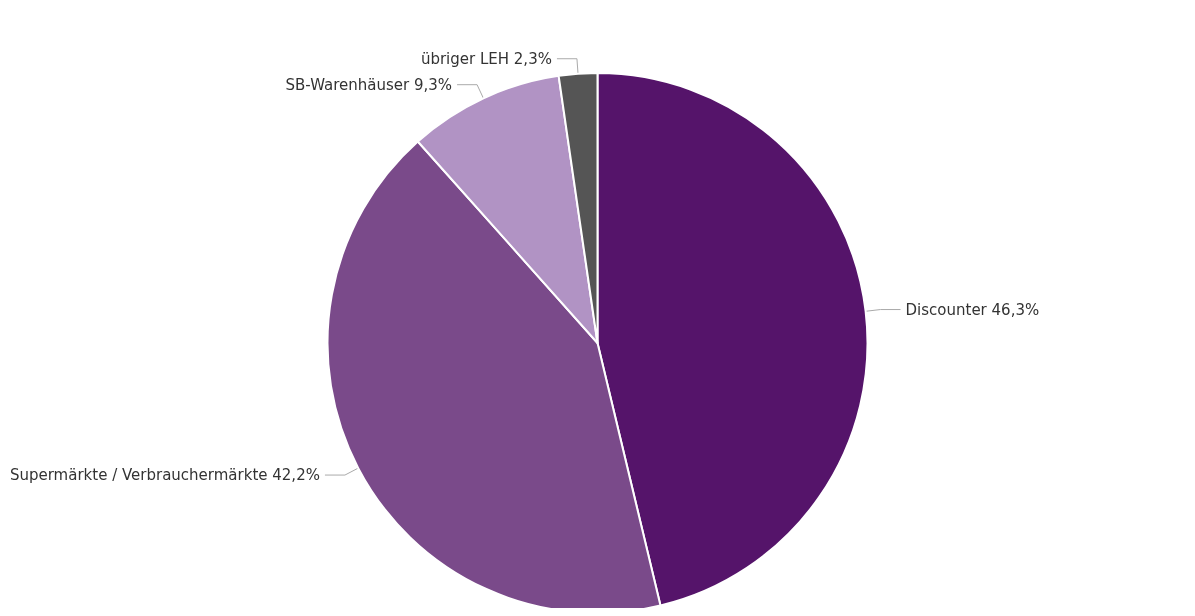 Image resolution: width=1195 pixels, height=616 pixels. I want to click on slice-label: Discounter 46,3%, so click(972, 309).